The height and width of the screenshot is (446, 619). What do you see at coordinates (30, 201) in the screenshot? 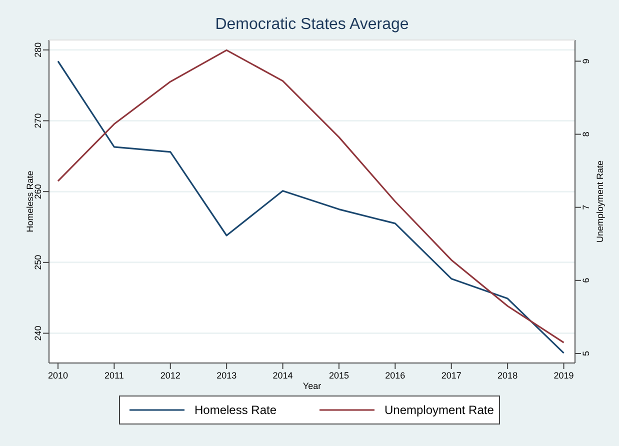
I see `y-axis-title: Homeless Rate` at bounding box center [30, 201].